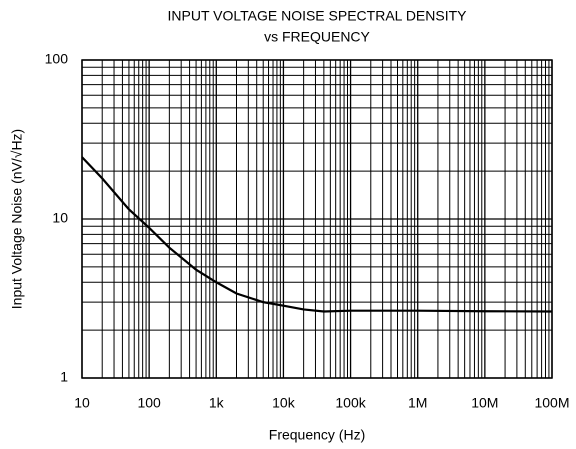 Image resolution: width=576 pixels, height=449 pixels. Describe the element at coordinates (318, 16) in the screenshot. I see `chart-title: INPUT VOLTAGE NOISE SPECTRAL DENSITY` at that location.